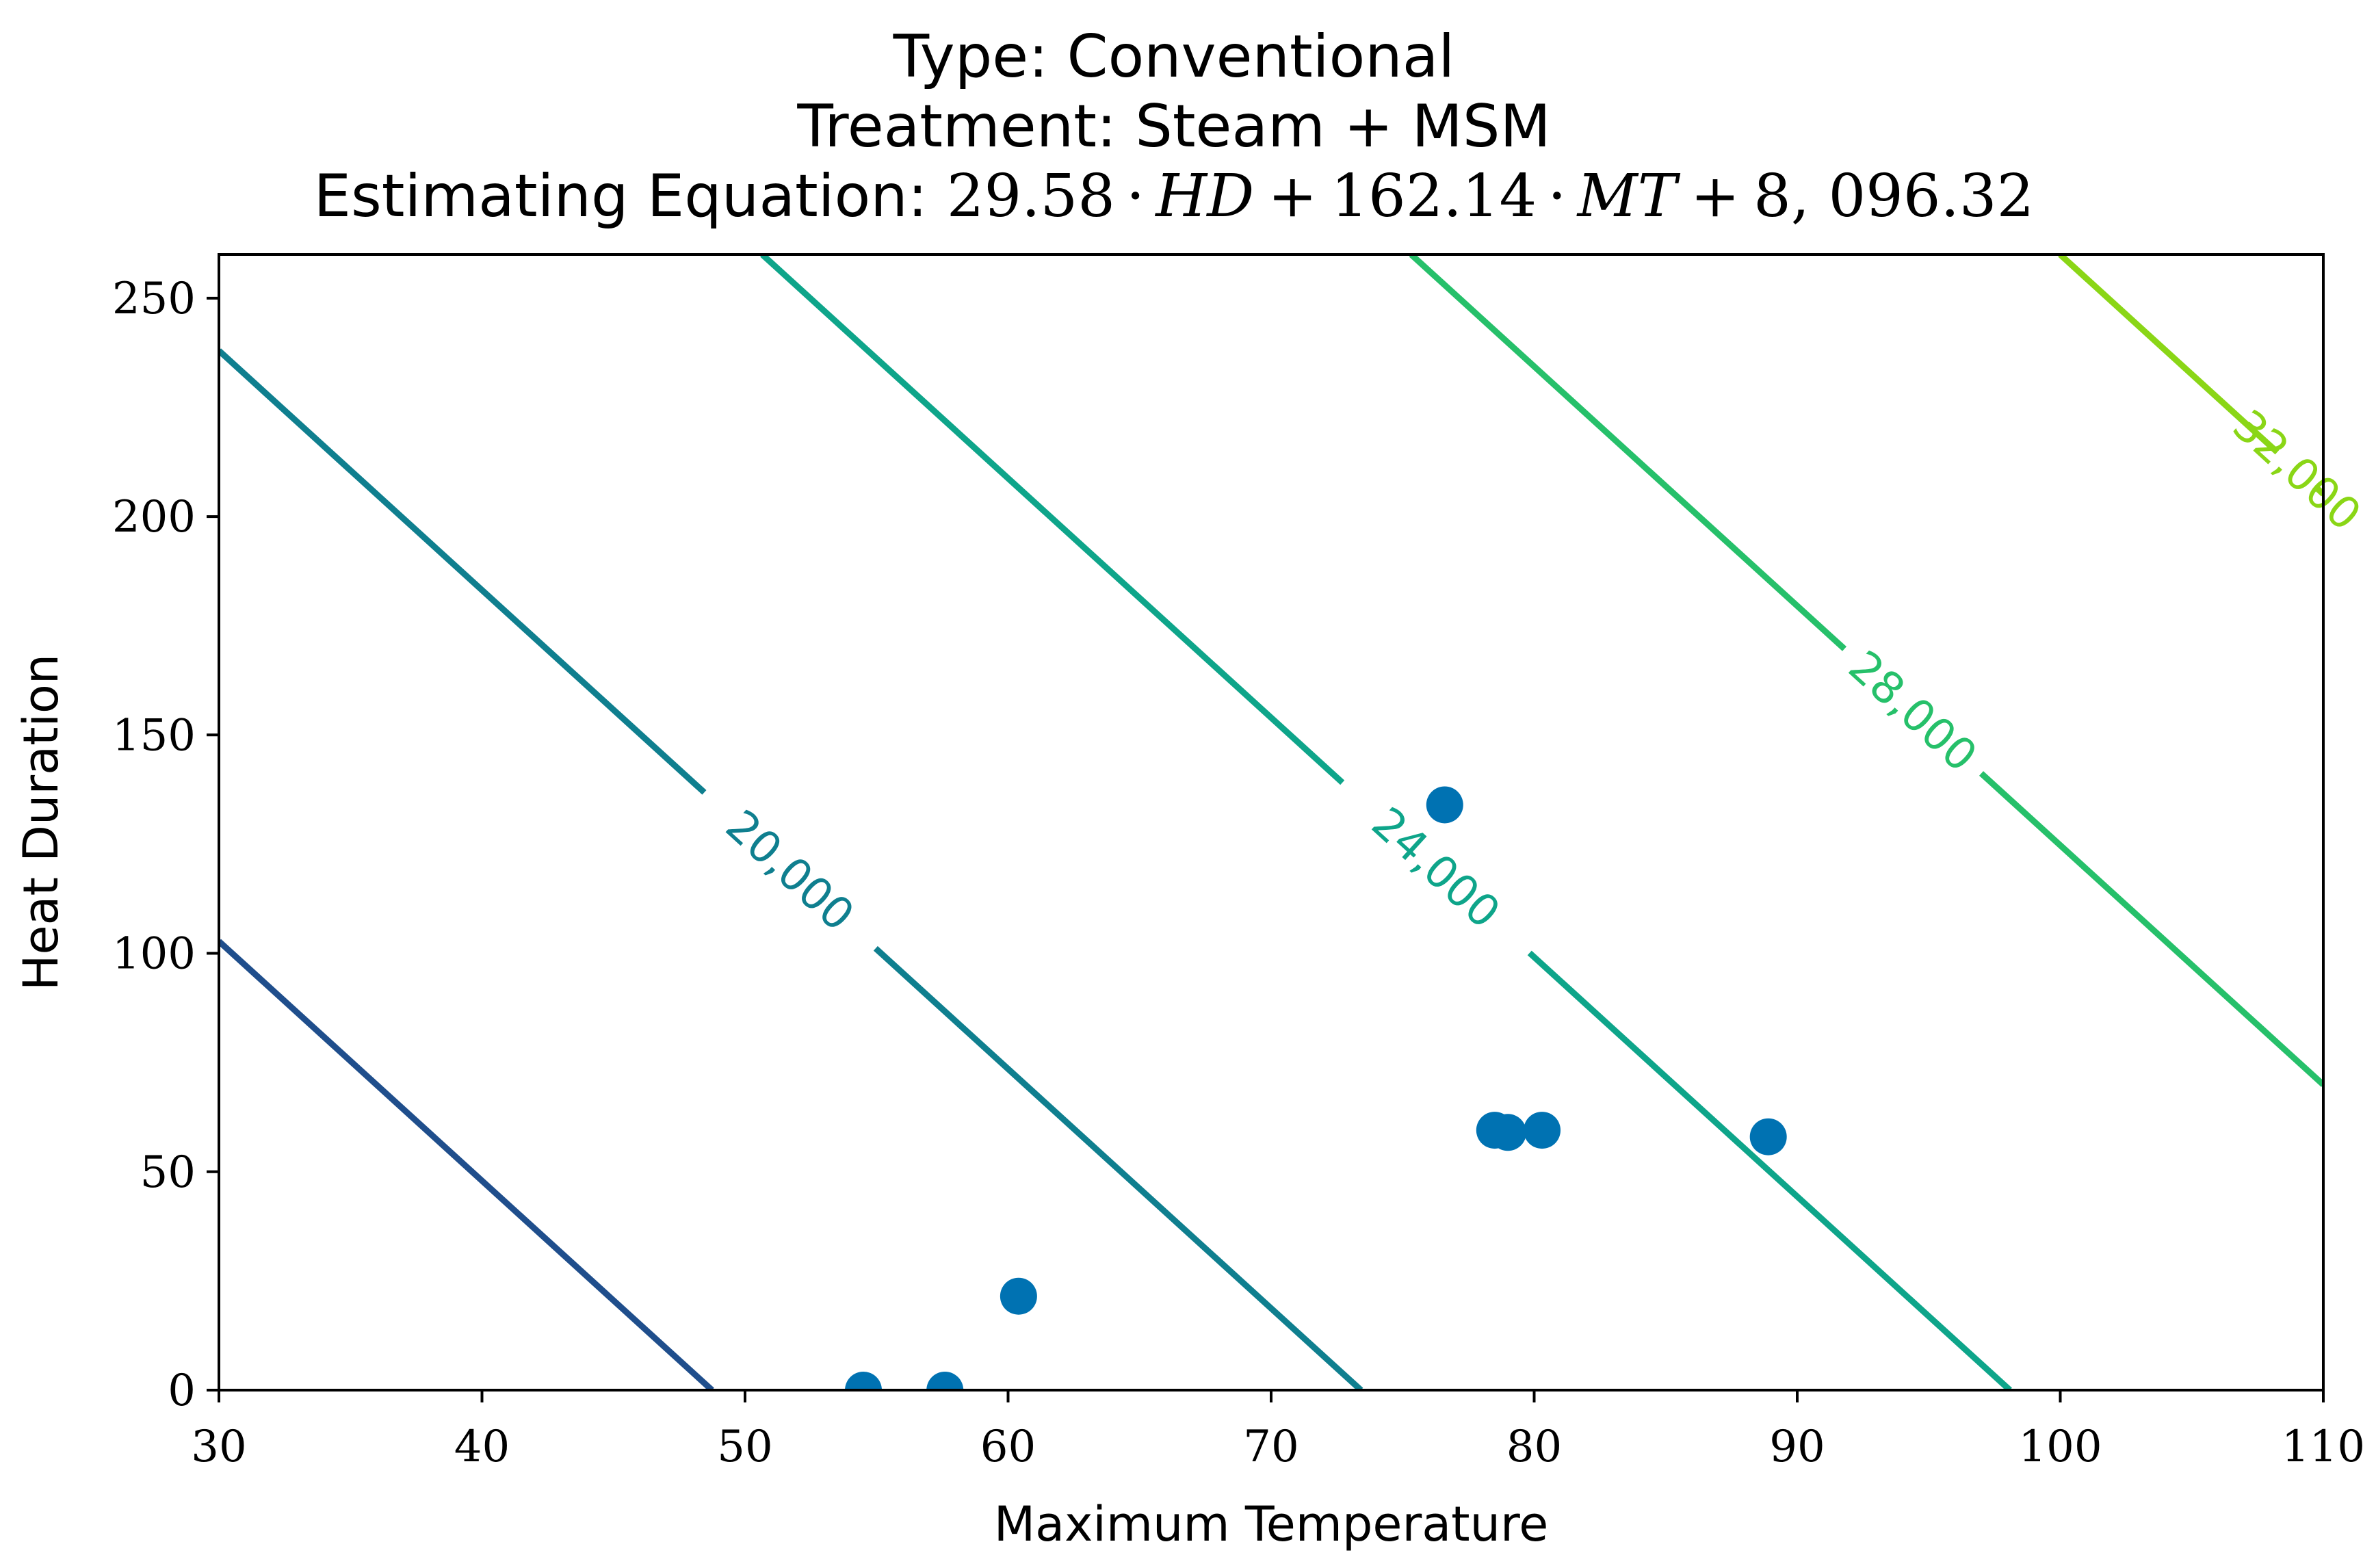  Describe the element at coordinates (1434, 197) in the screenshot. I see `equation-coef-mt: 162.14` at that location.